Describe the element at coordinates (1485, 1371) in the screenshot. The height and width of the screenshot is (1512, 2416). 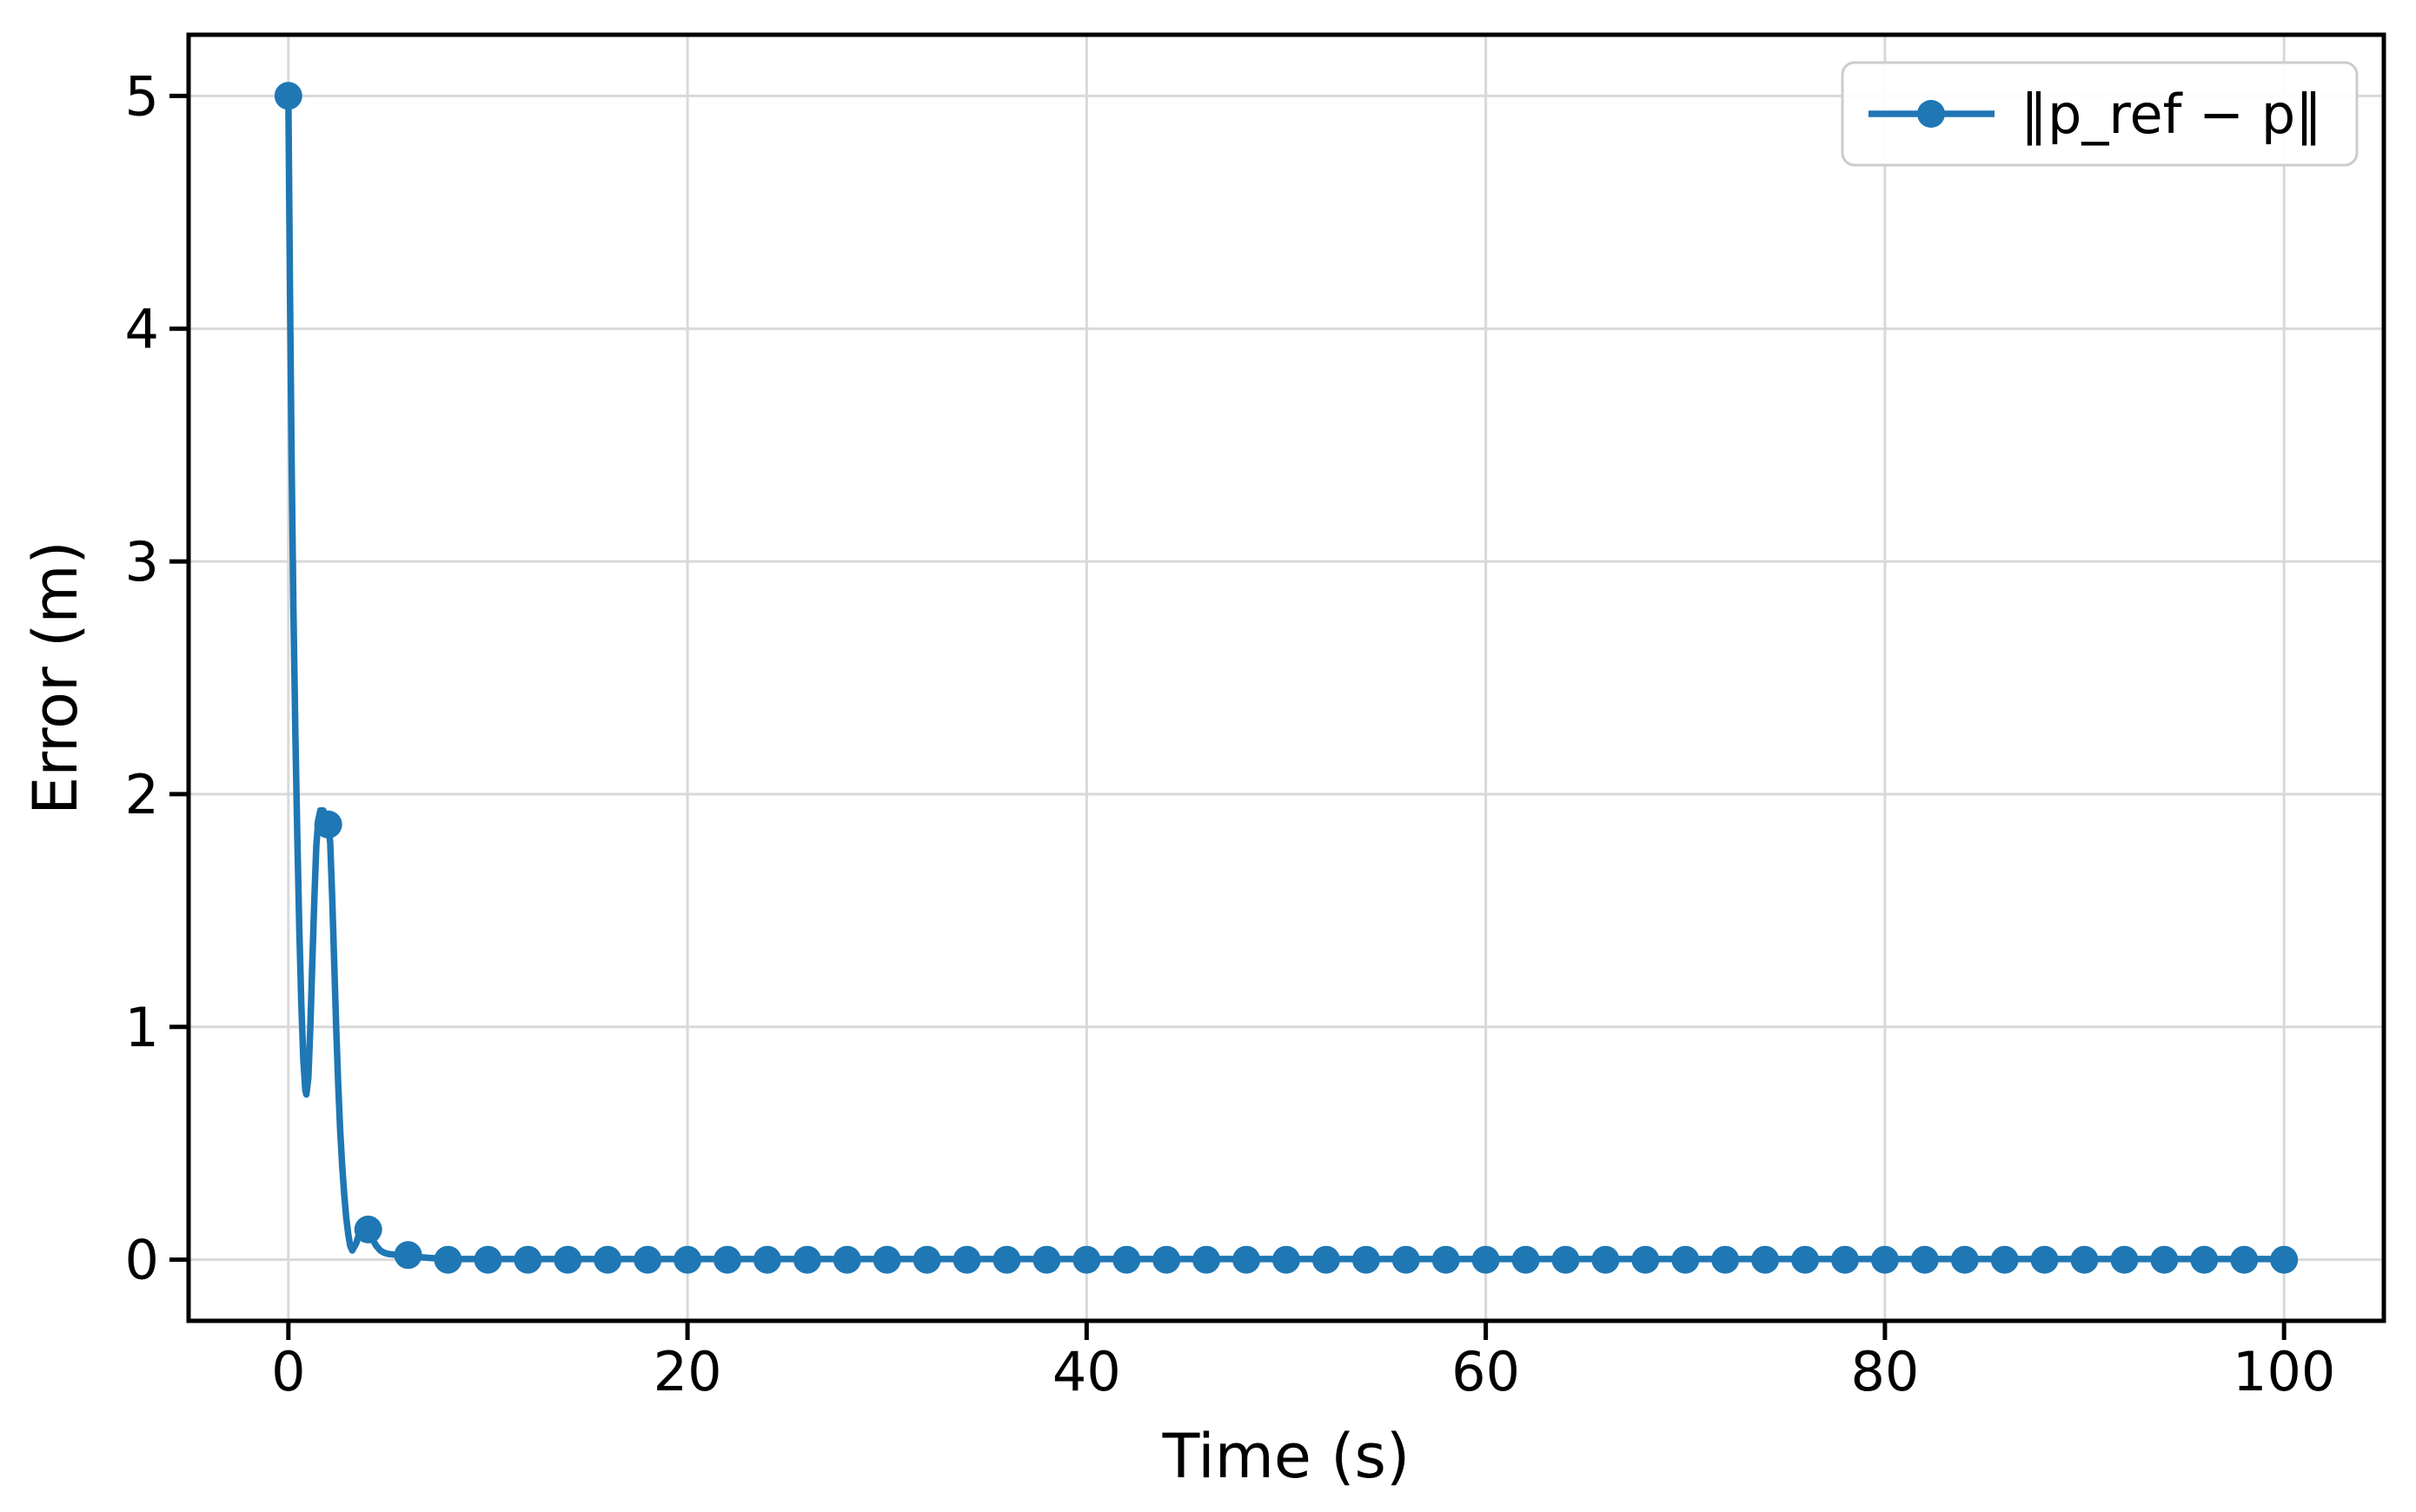
I see `x-tick-label: 60` at that location.